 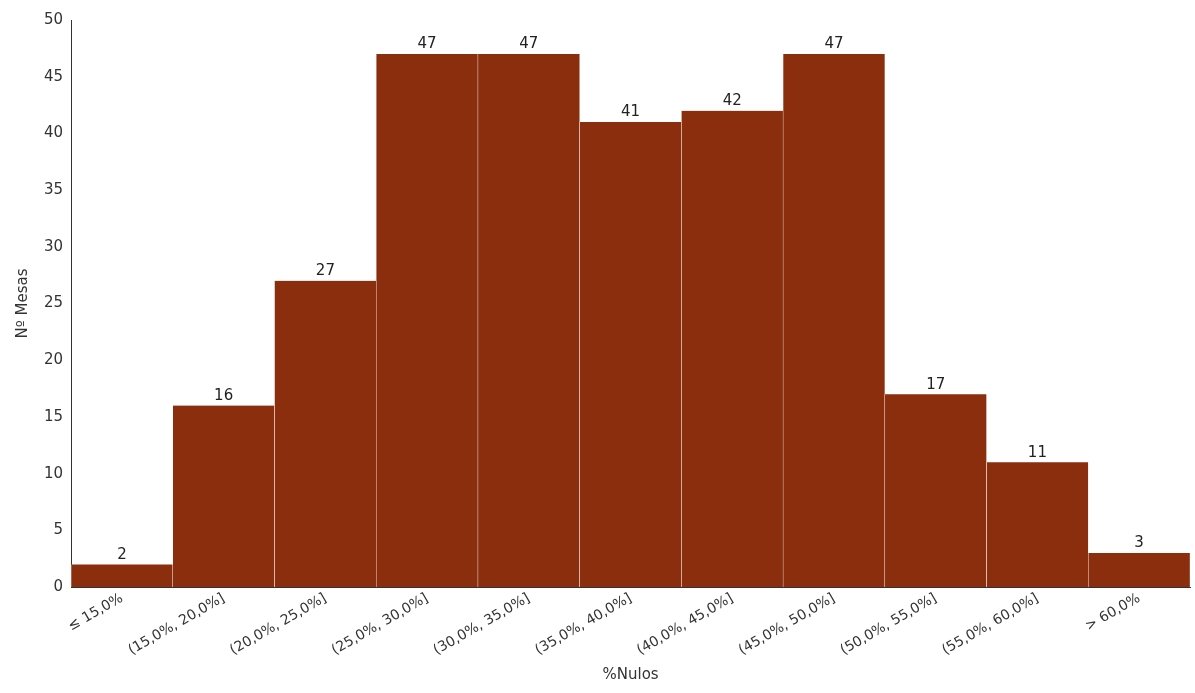 I want to click on x-axis-title: %Nulos, so click(x=630, y=673).